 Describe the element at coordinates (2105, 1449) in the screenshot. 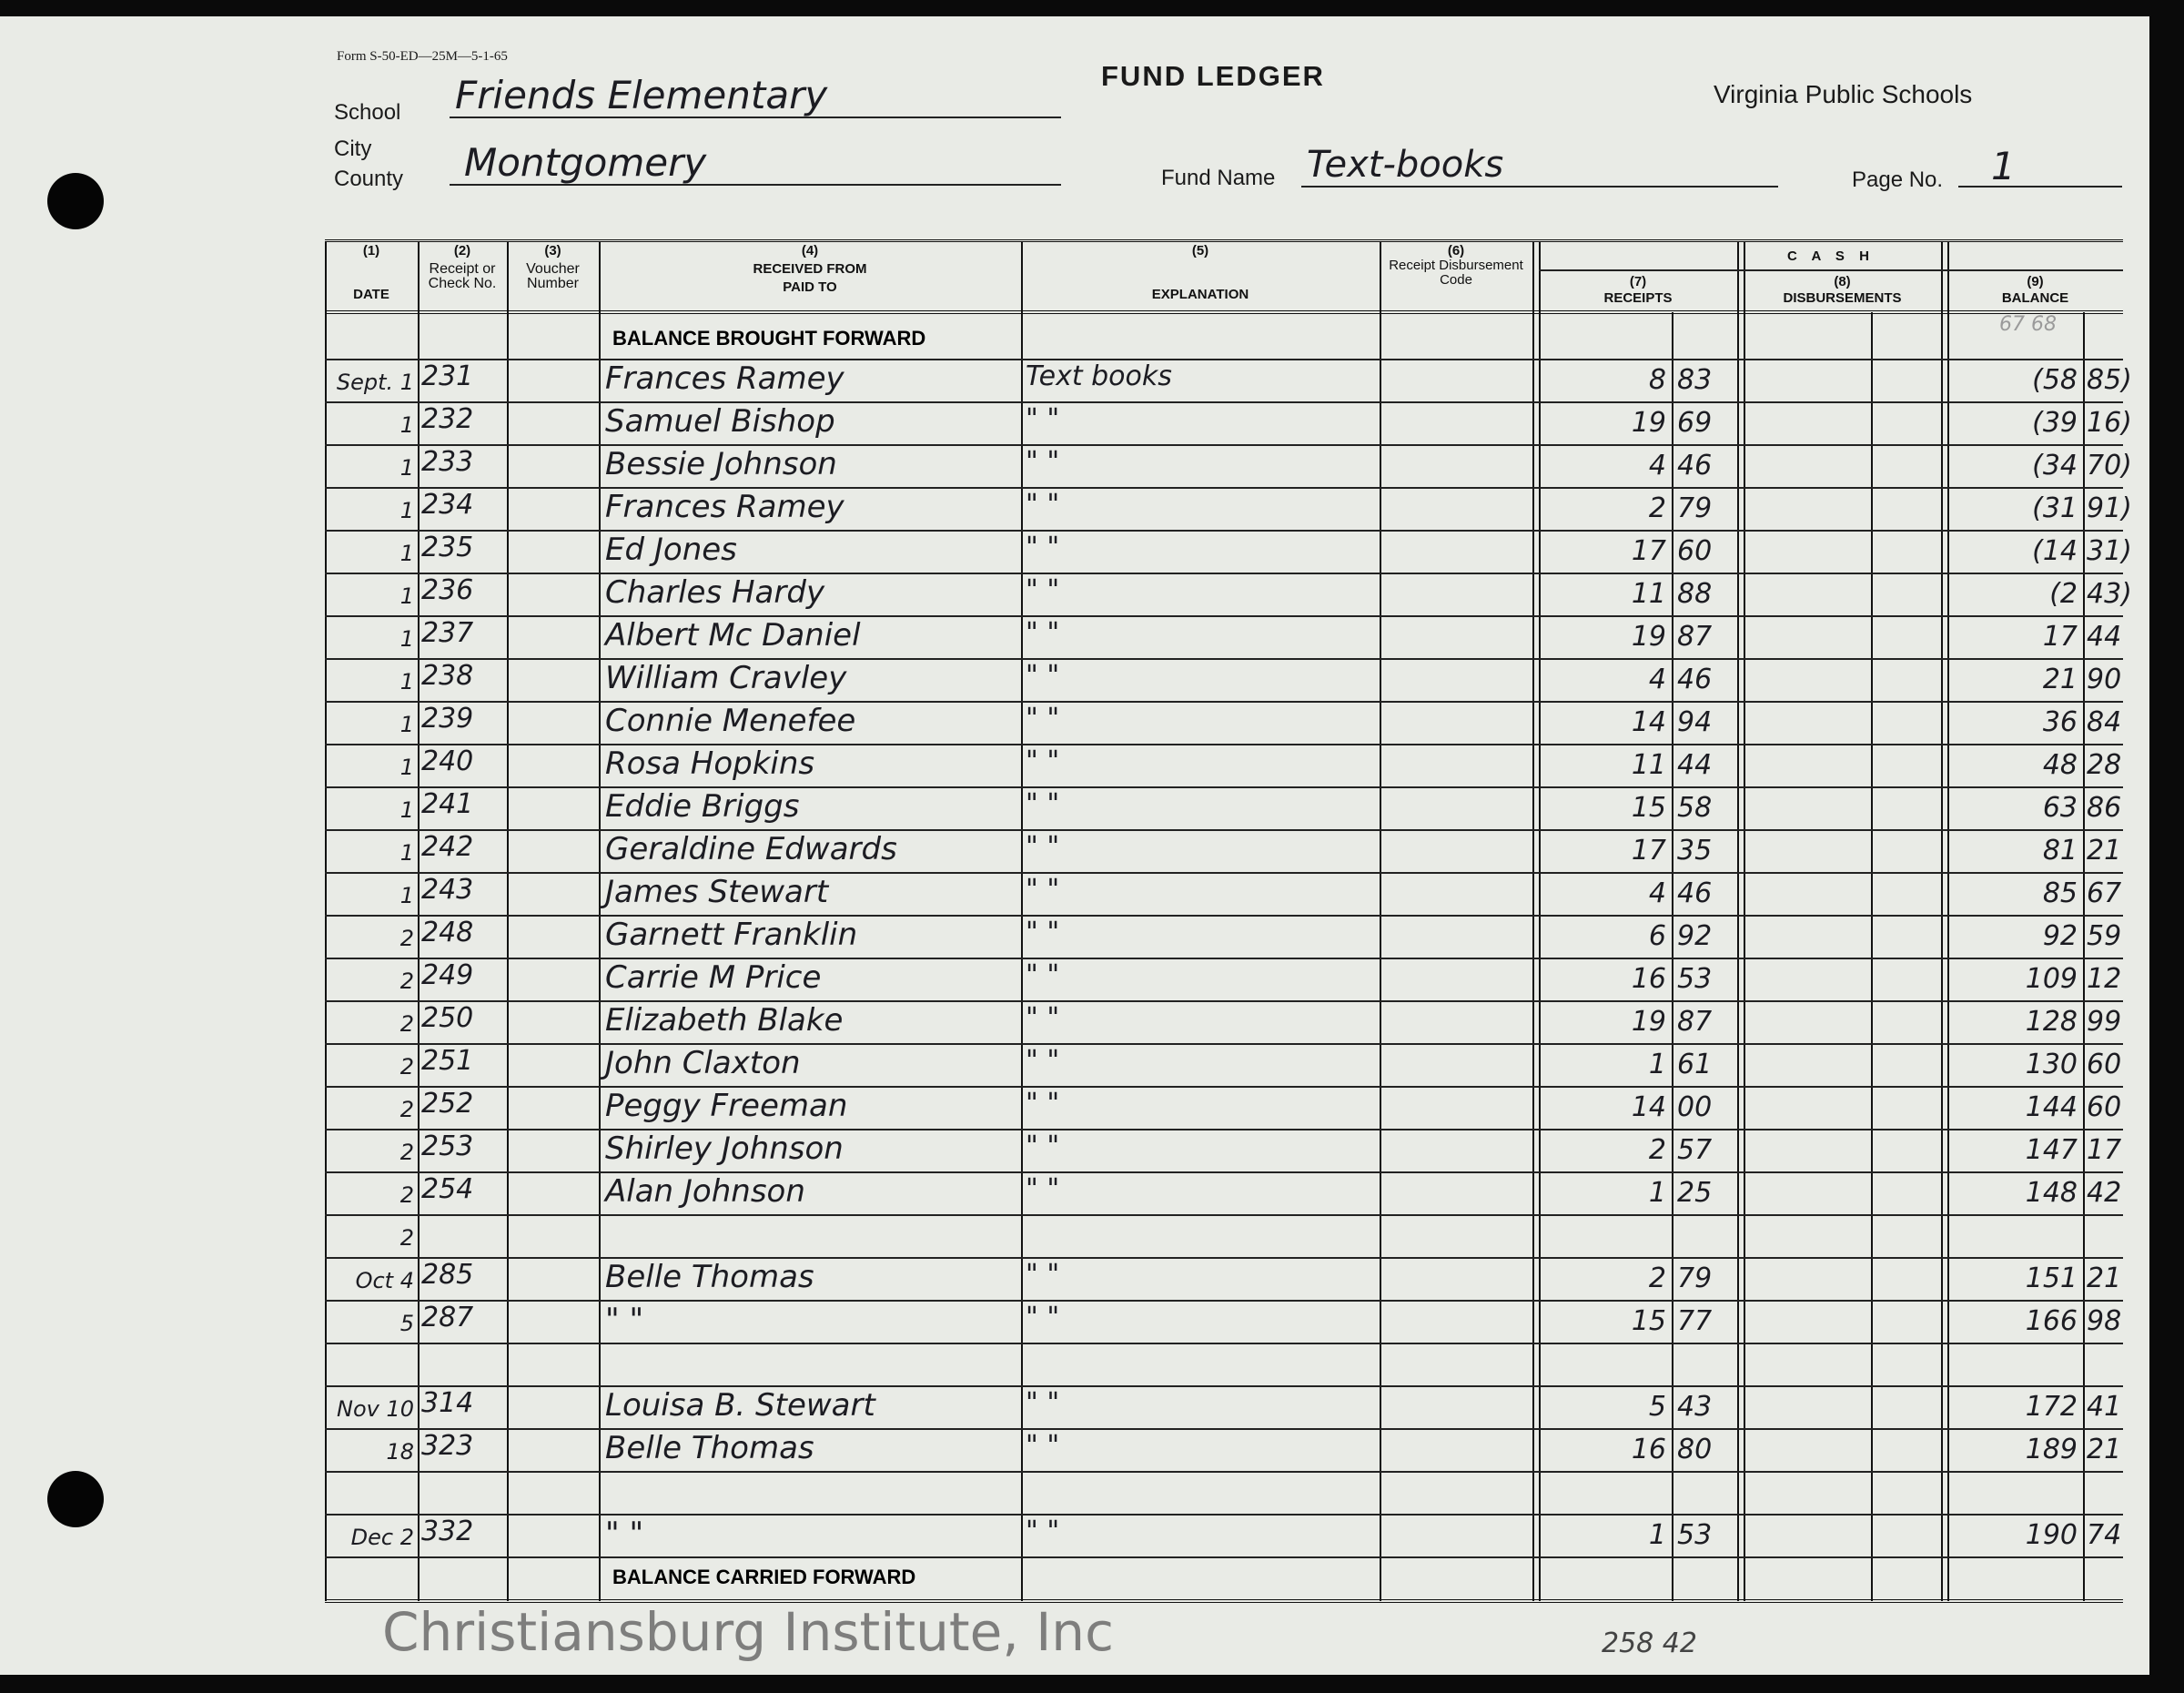

I see `row-balance-cents: 21` at that location.